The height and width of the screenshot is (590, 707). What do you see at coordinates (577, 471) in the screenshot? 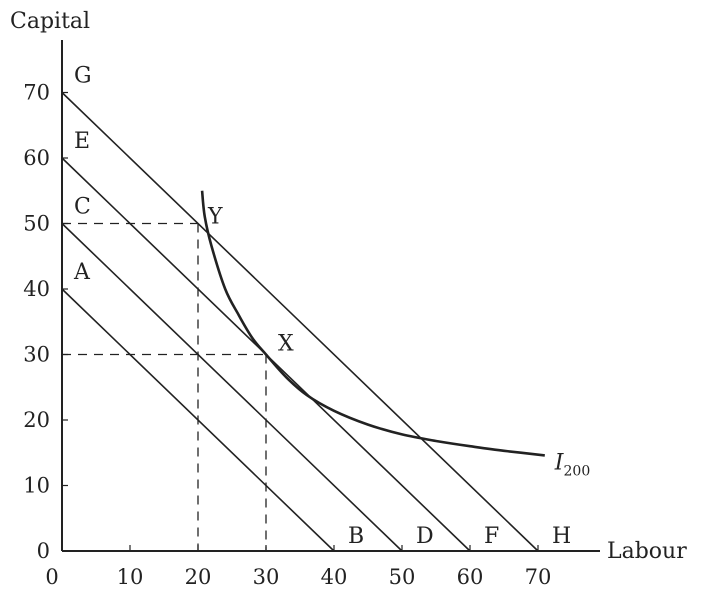
I see `isoquant-label-subscript: 200` at bounding box center [577, 471].